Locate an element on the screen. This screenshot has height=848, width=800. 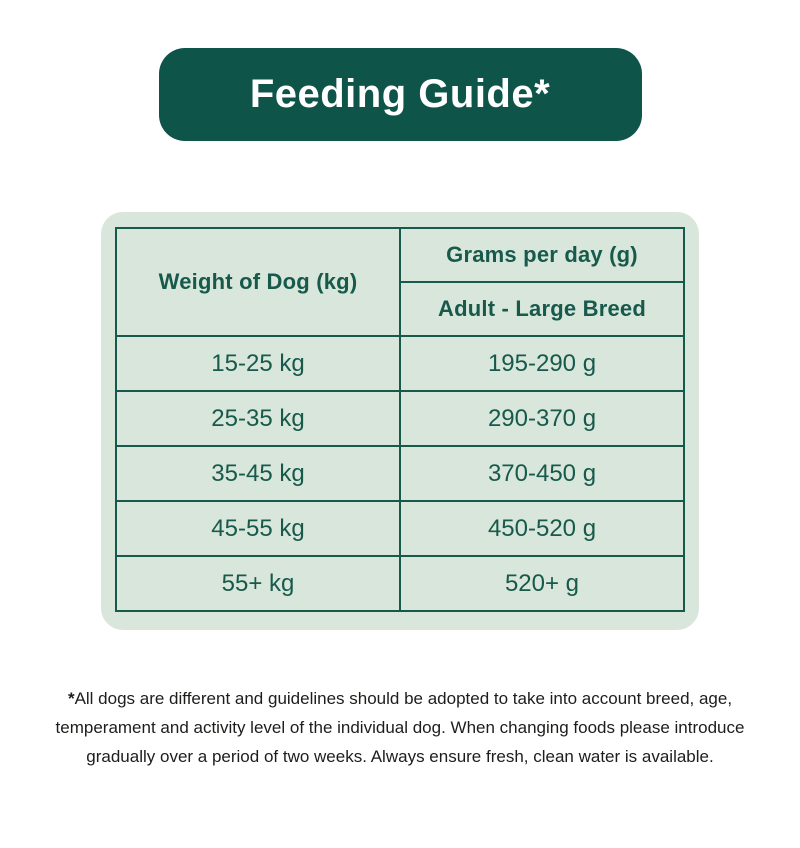
weight-cell: 15-25 kg is located at coordinates (258, 363).